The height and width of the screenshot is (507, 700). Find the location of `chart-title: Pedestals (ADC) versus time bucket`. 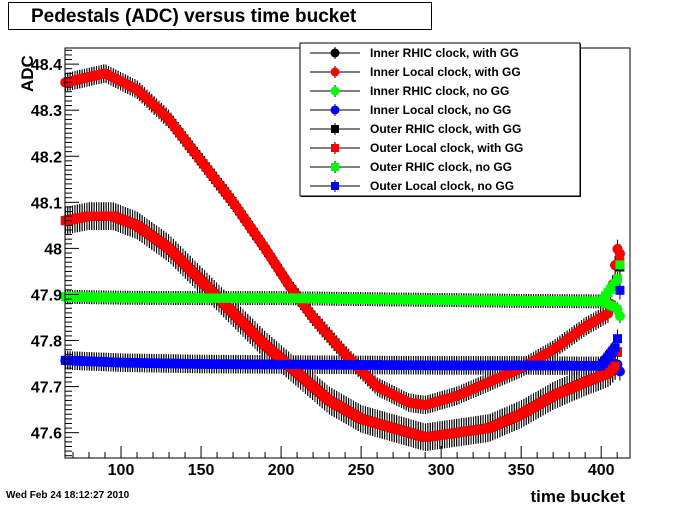

chart-title: Pedestals (ADC) versus time bucket is located at coordinates (194, 16).